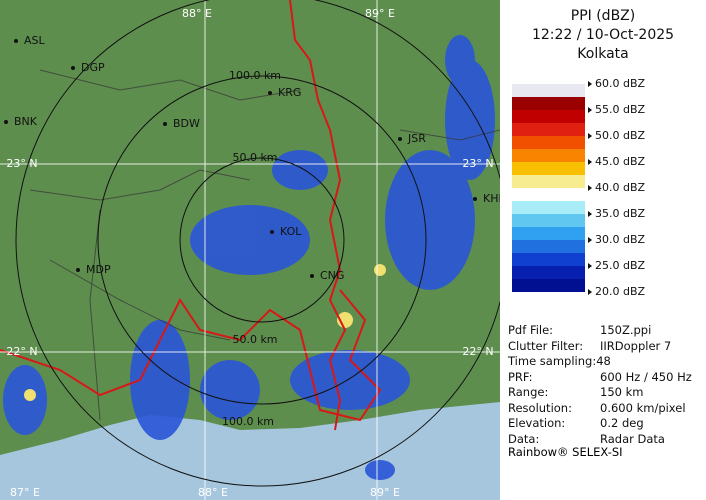  I want to click on info-row: Pdf File: 150Z.ppi, so click(600, 331).